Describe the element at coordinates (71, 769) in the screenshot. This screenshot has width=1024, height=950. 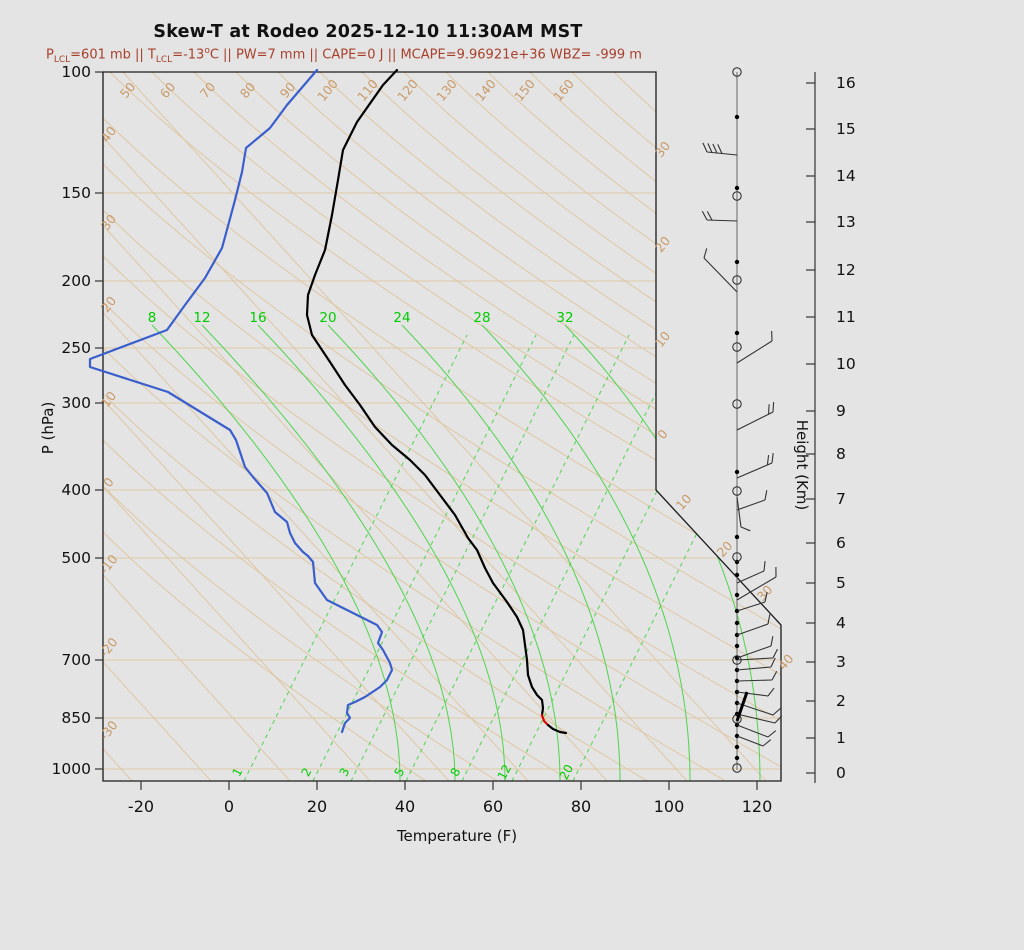
I see `axis-tick-label: 1000` at that location.